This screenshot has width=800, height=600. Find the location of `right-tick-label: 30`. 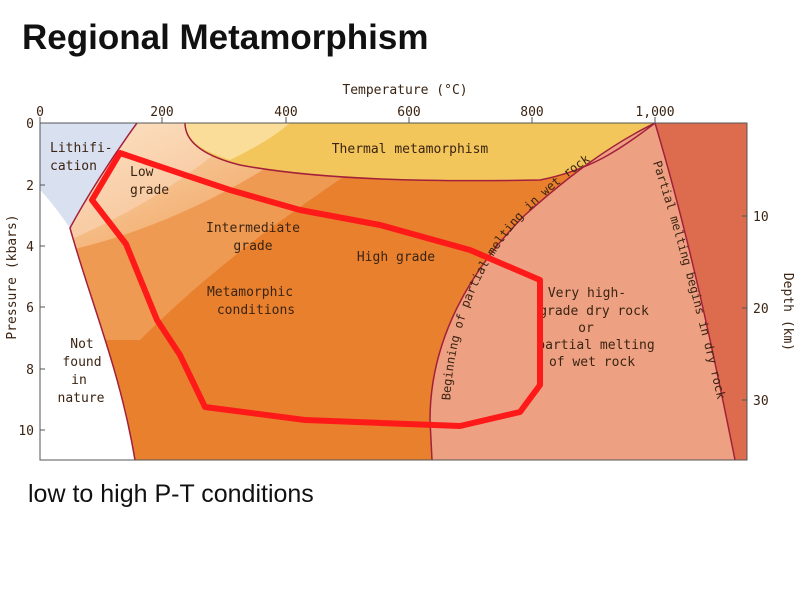

right-tick-label: 30 is located at coordinates (761, 401).